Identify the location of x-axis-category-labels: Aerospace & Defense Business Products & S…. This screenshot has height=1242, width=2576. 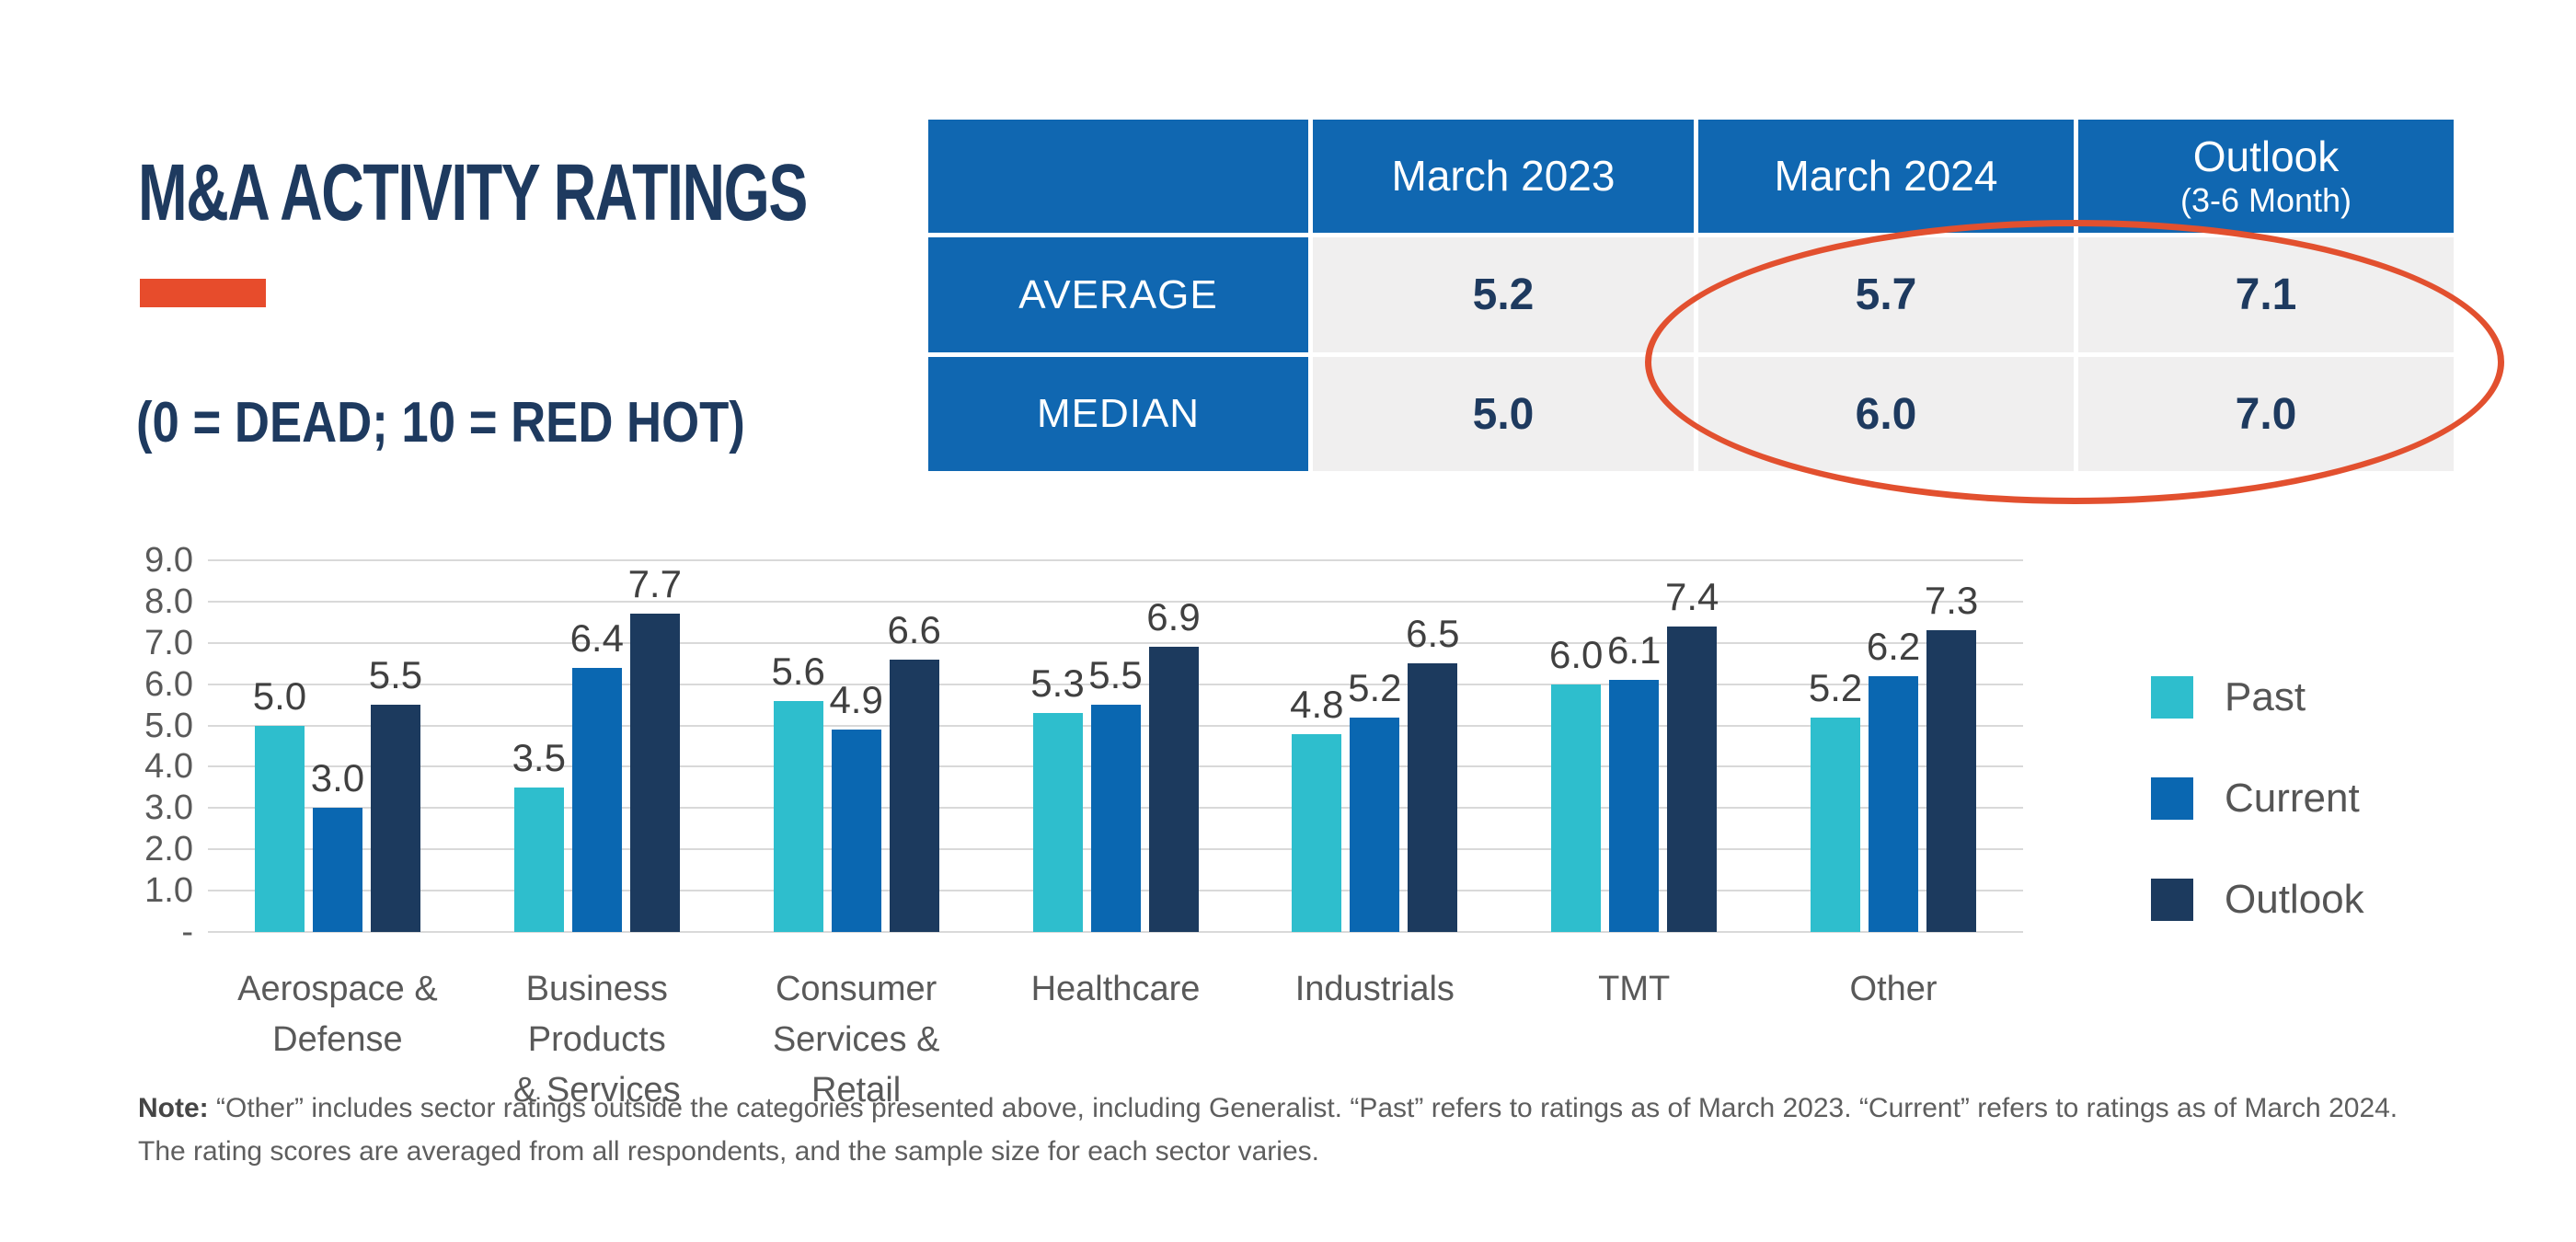
(1115, 1037).